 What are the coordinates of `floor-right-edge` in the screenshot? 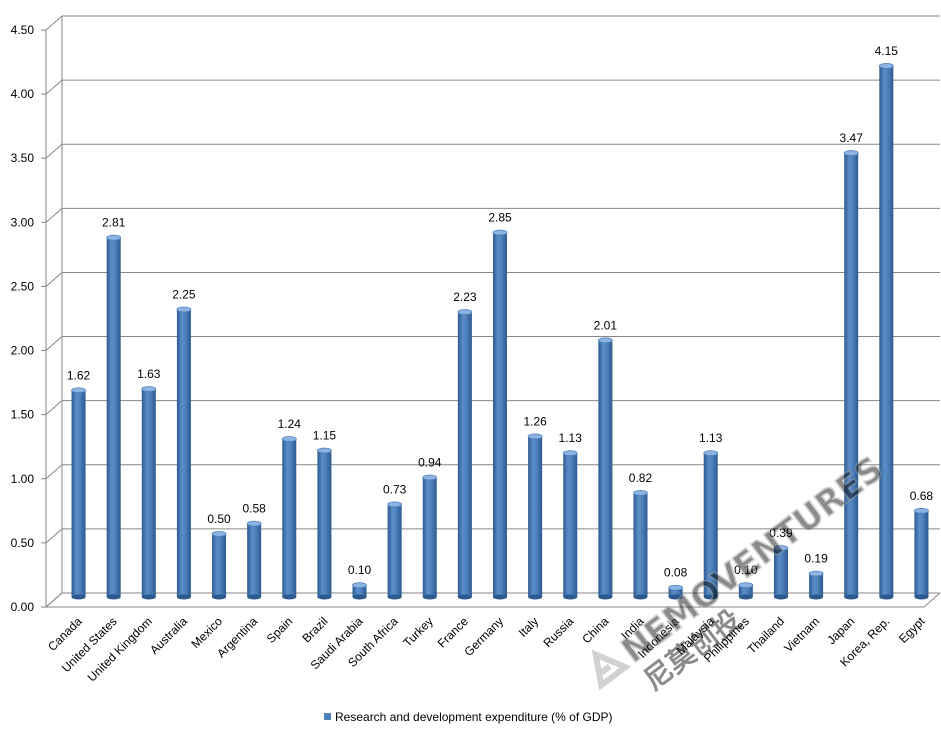 It's located at (932, 600).